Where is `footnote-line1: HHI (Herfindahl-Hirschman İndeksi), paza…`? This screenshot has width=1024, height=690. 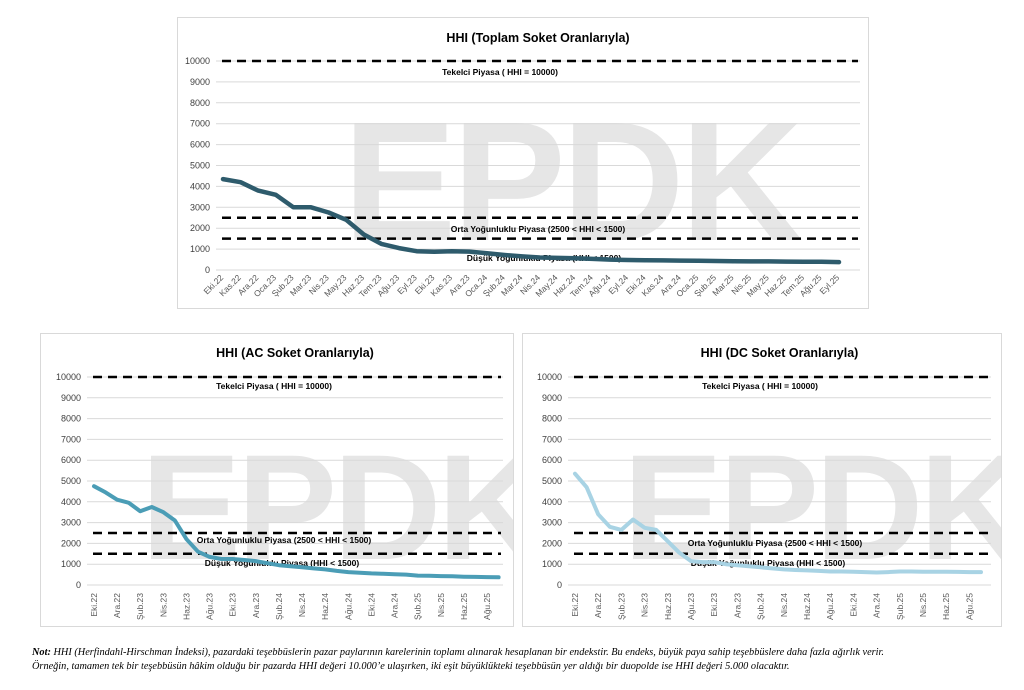 footnote-line1: HHI (Herfindahl-Hirschman İndeksi), paza… is located at coordinates (467, 652).